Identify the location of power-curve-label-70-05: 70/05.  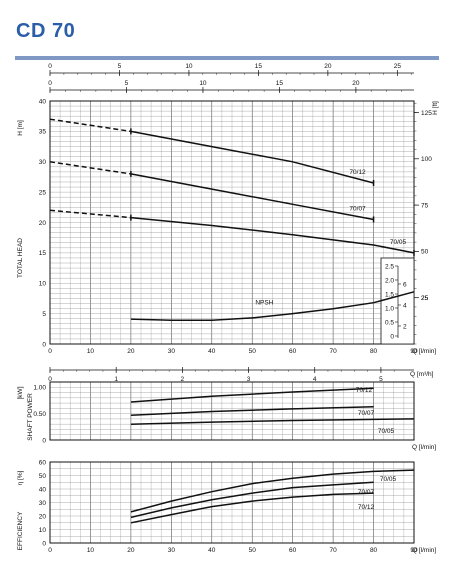
(386, 431).